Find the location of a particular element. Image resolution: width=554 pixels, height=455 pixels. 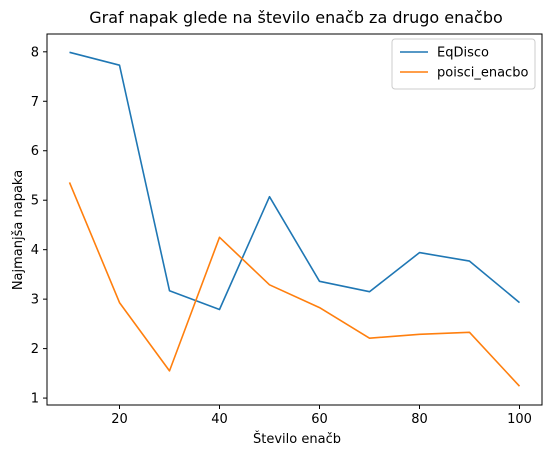

x-tick-label: 80 is located at coordinates (419, 419).